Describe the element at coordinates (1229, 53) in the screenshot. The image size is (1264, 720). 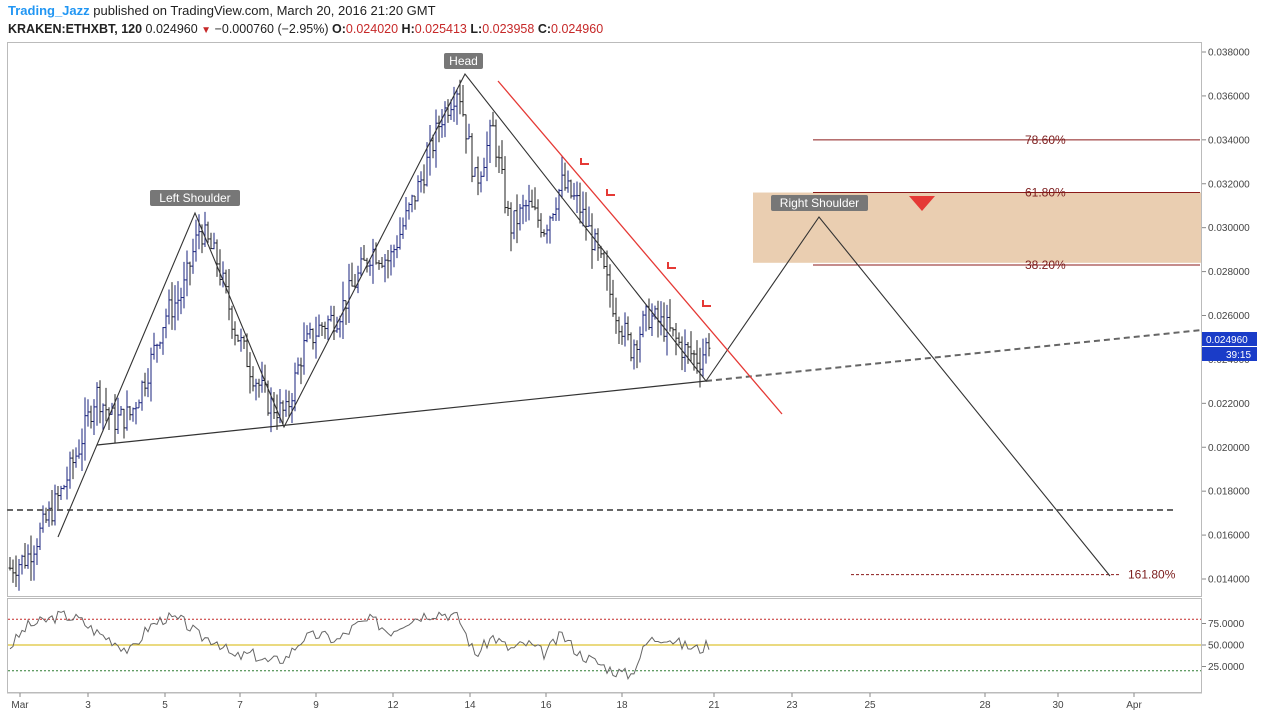
I see `price-tick-label: 0.038000` at that location.